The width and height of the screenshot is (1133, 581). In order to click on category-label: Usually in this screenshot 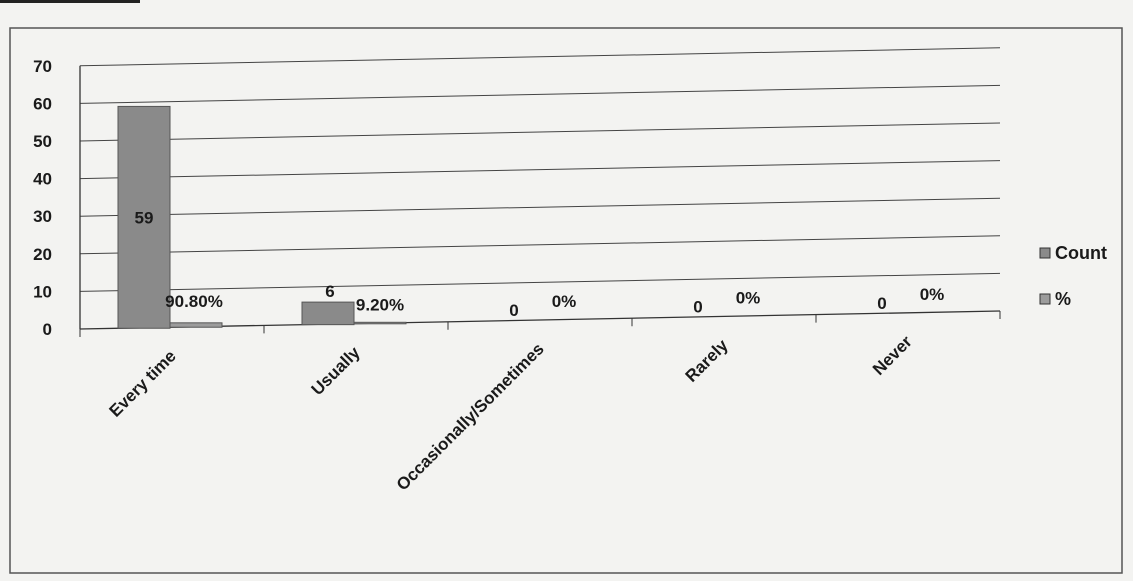, I will do `click(336, 371)`.